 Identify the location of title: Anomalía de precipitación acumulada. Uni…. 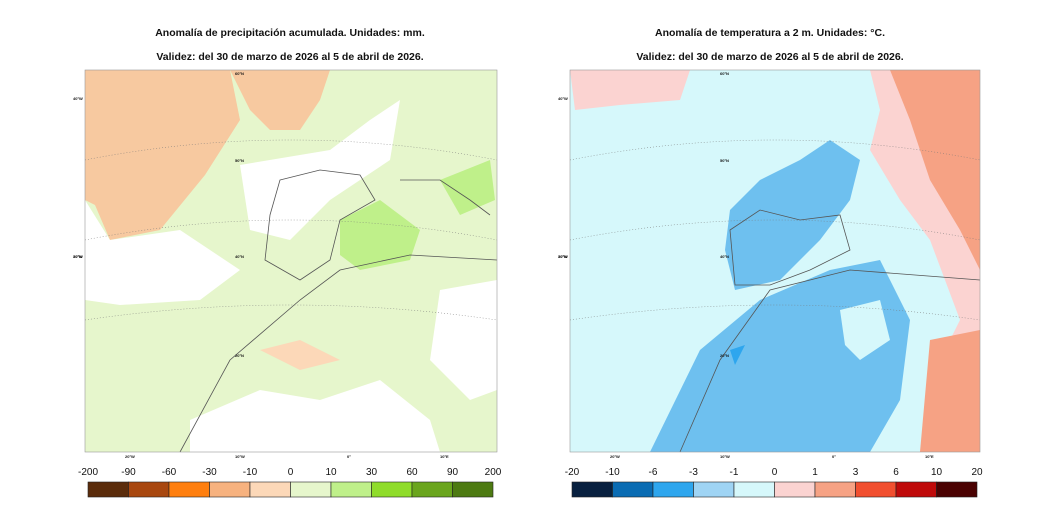
(290, 33).